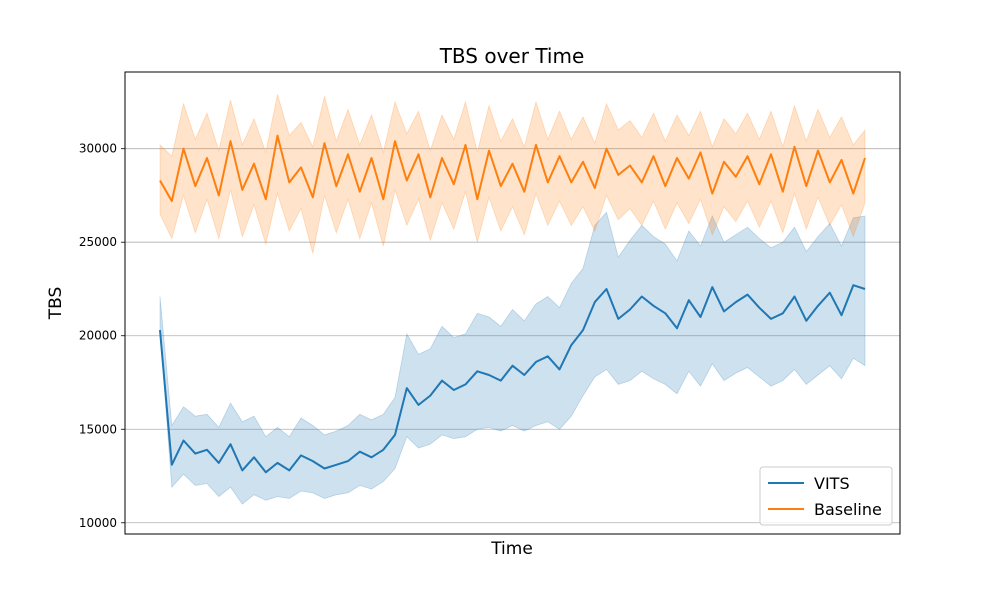 Image resolution: width=1000 pixels, height=600 pixels. I want to click on chart-title: TBS over Time, so click(512, 56).